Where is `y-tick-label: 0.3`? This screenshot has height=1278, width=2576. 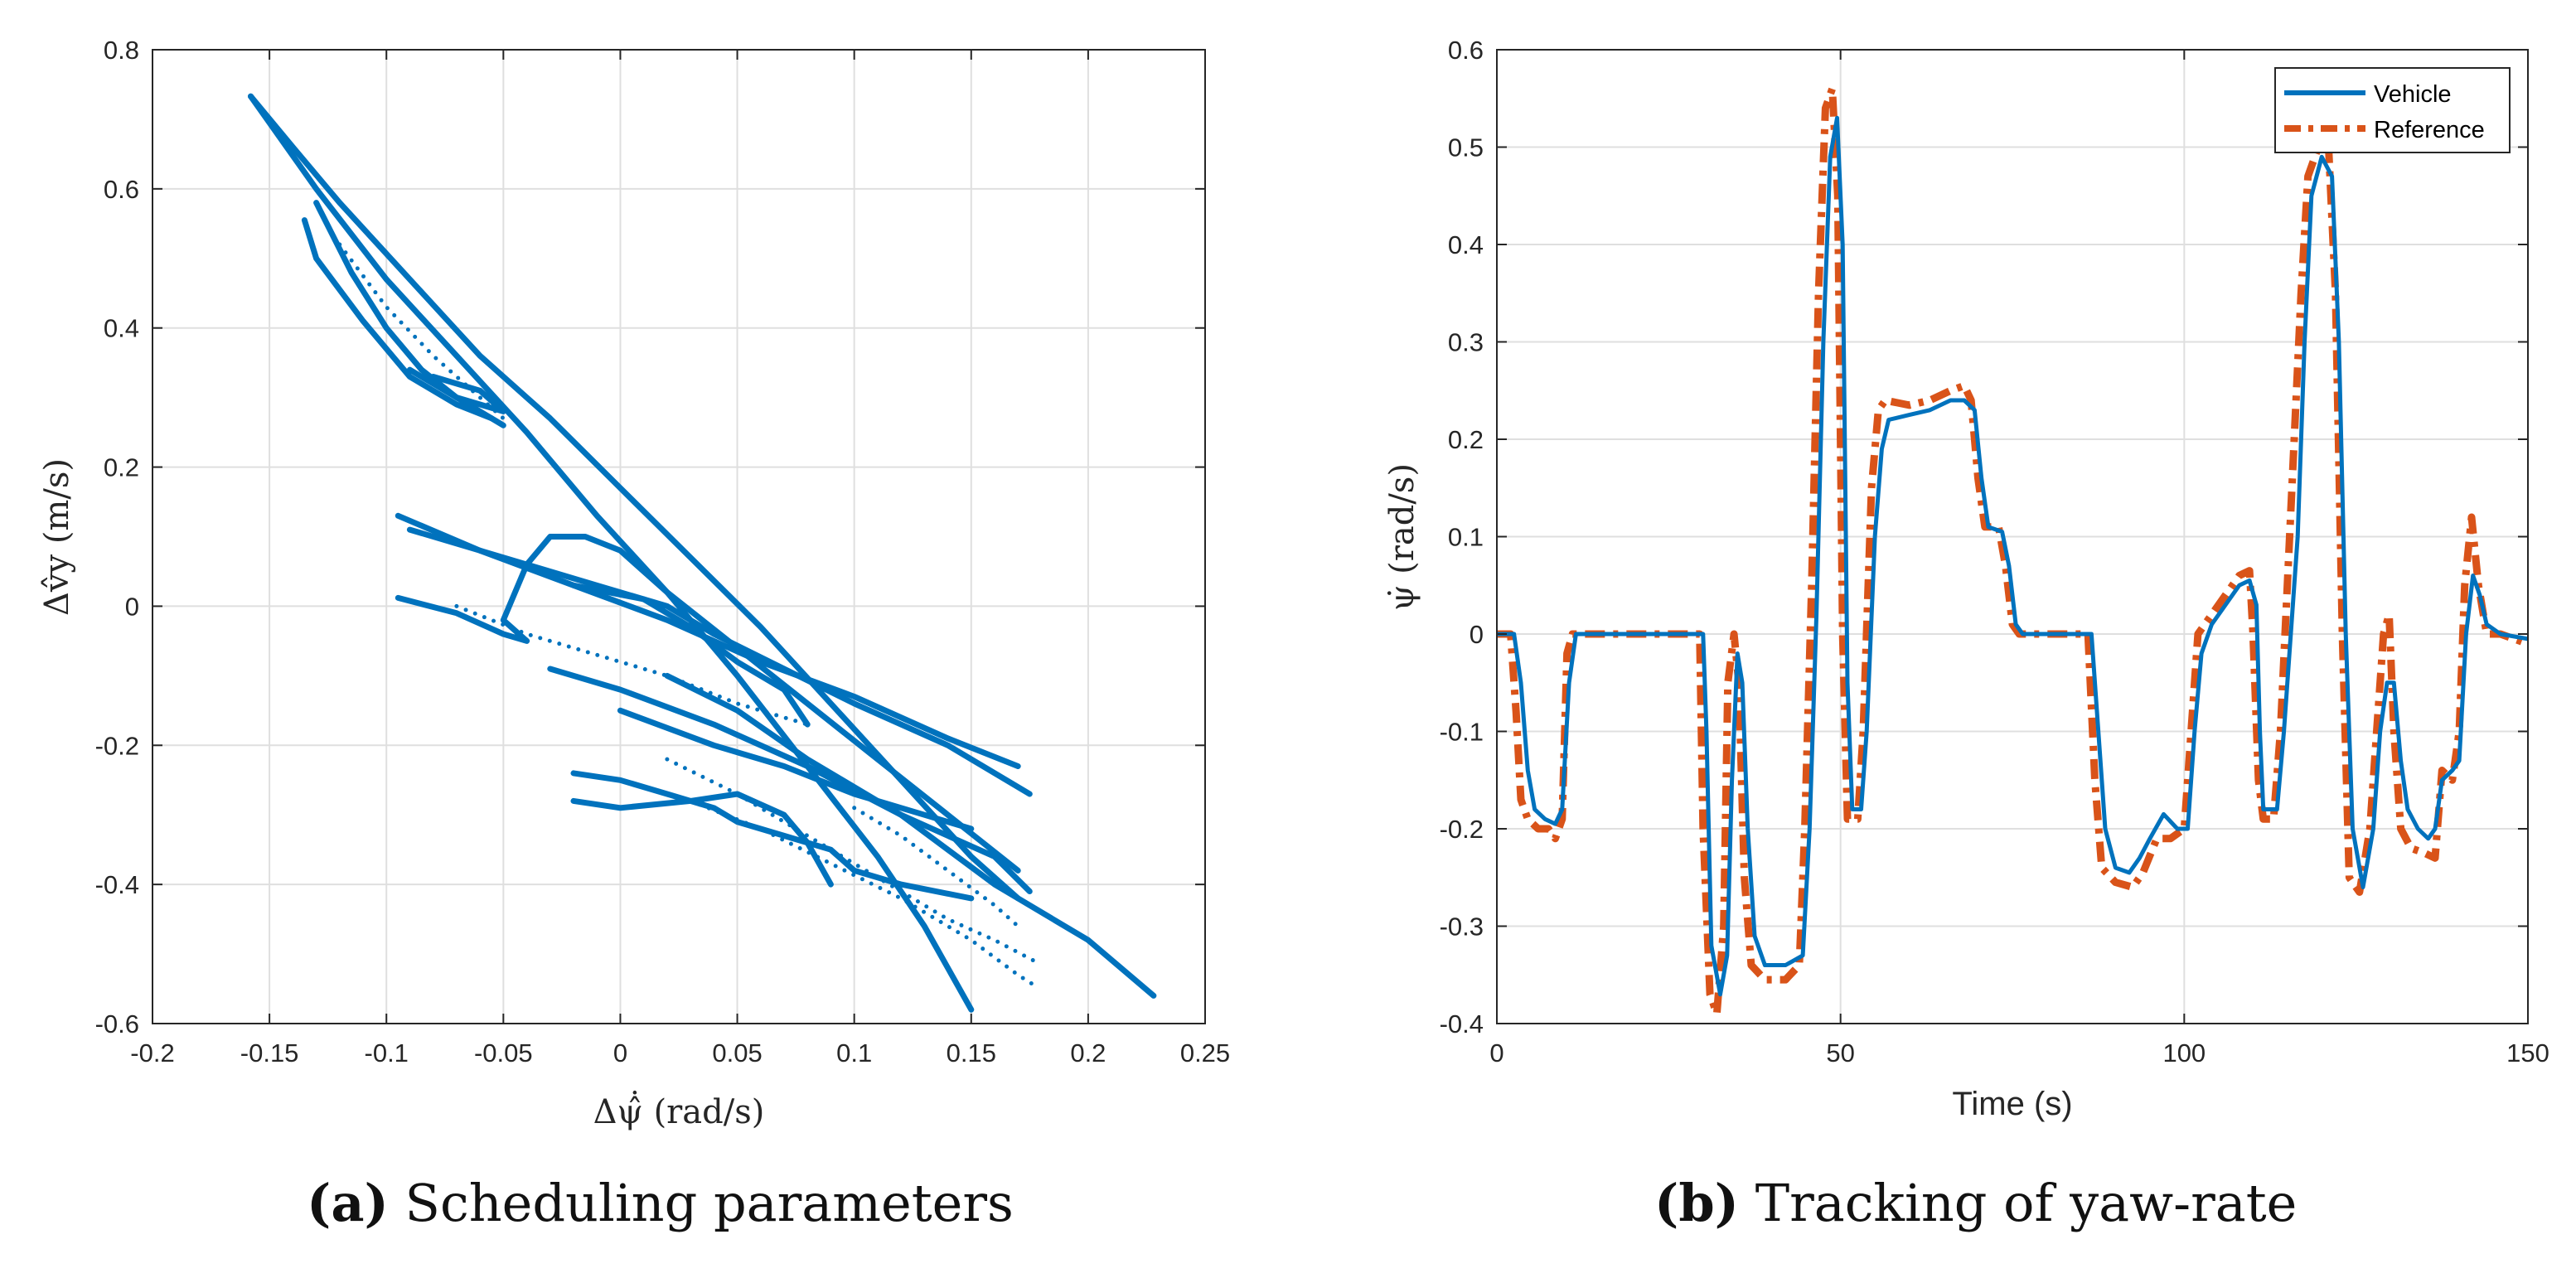 y-tick-label: 0.3 is located at coordinates (1466, 343).